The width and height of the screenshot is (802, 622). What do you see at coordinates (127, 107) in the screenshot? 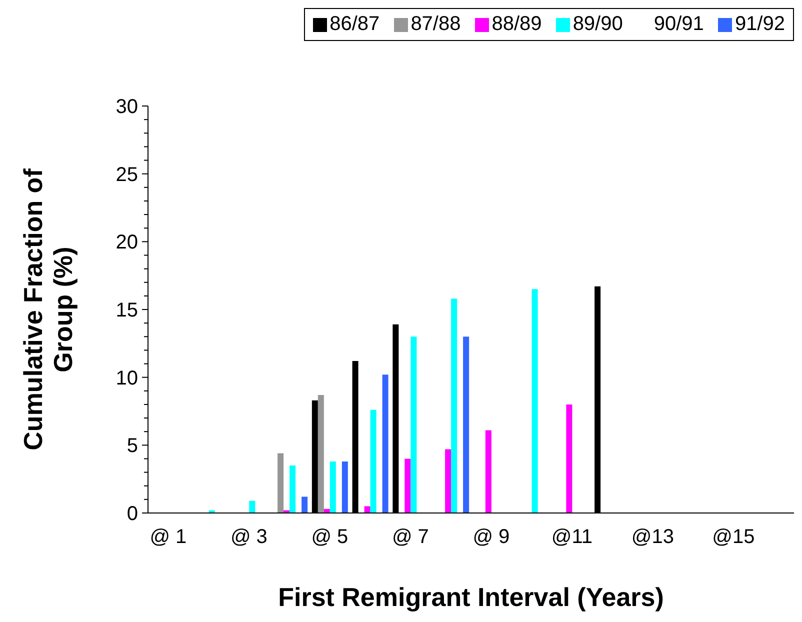
I see `y-tick-label: 30` at bounding box center [127, 107].